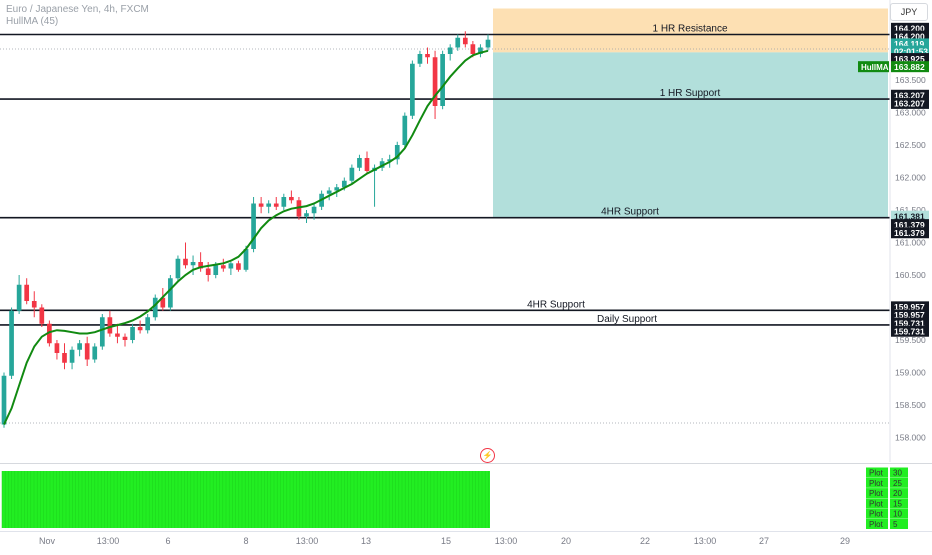  Describe the element at coordinates (910, 80) in the screenshot. I see `y-tick-label: 163.500` at that location.